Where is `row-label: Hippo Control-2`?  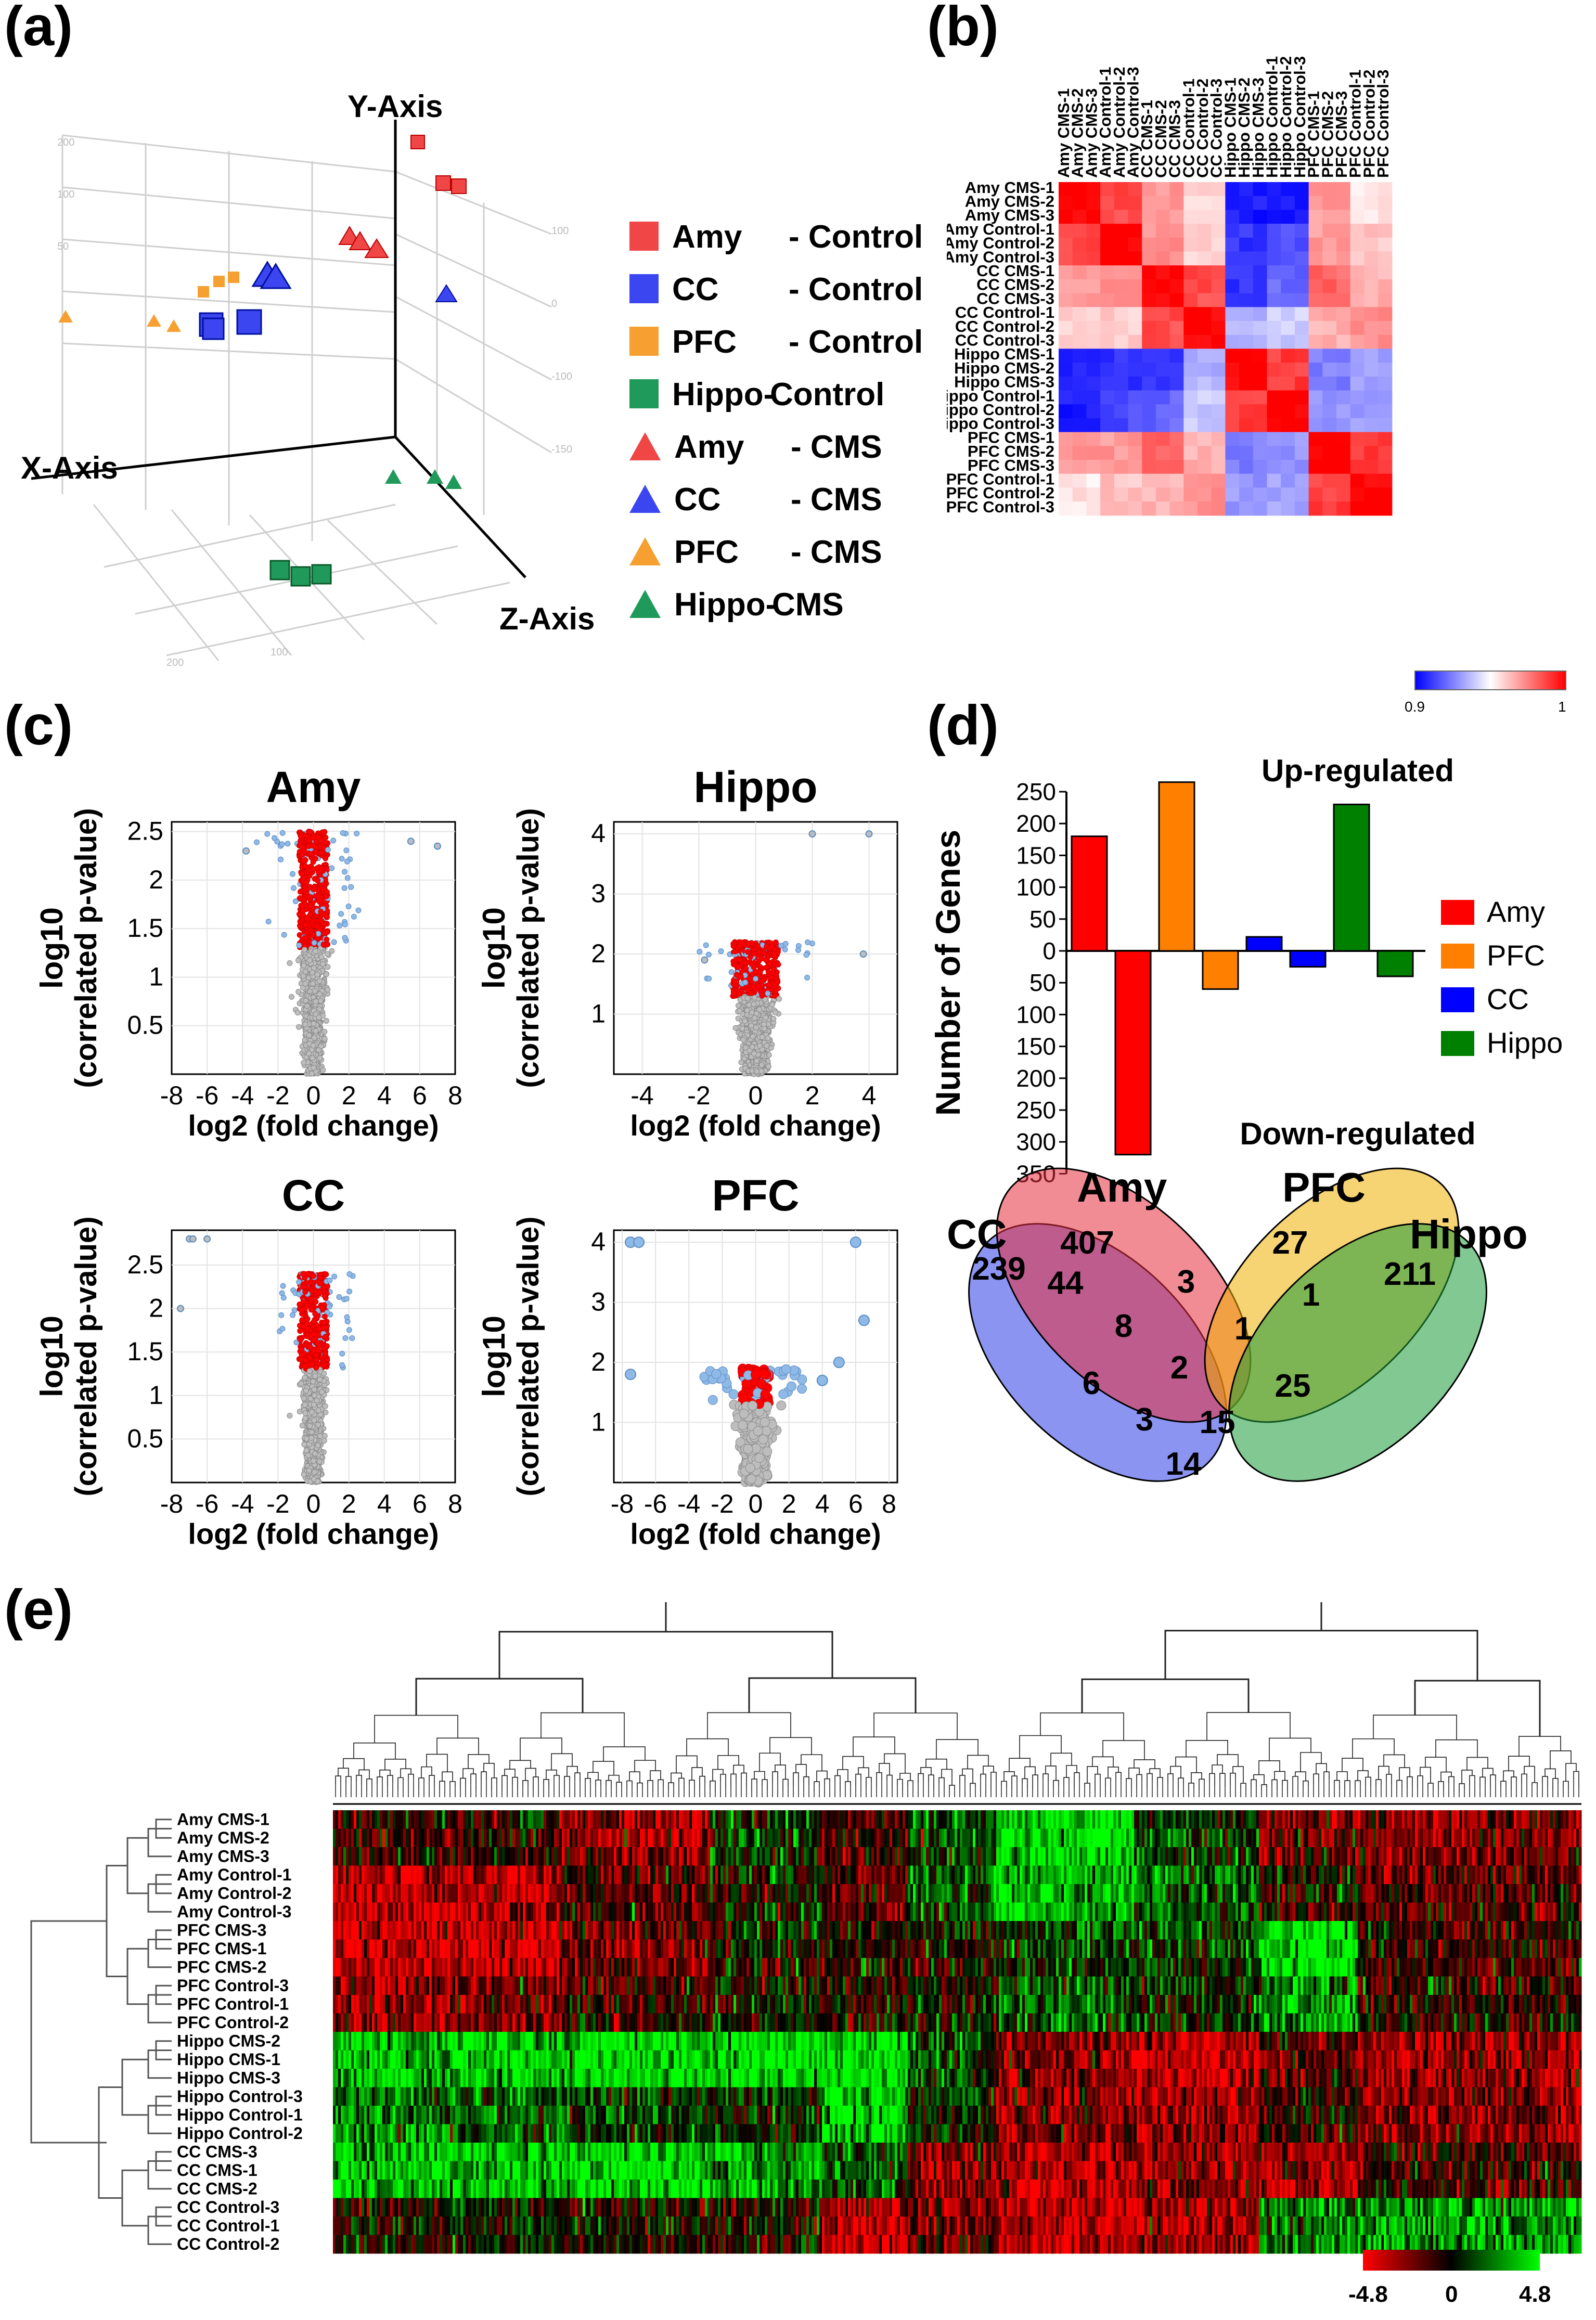 row-label: Hippo Control-2 is located at coordinates (1001, 410).